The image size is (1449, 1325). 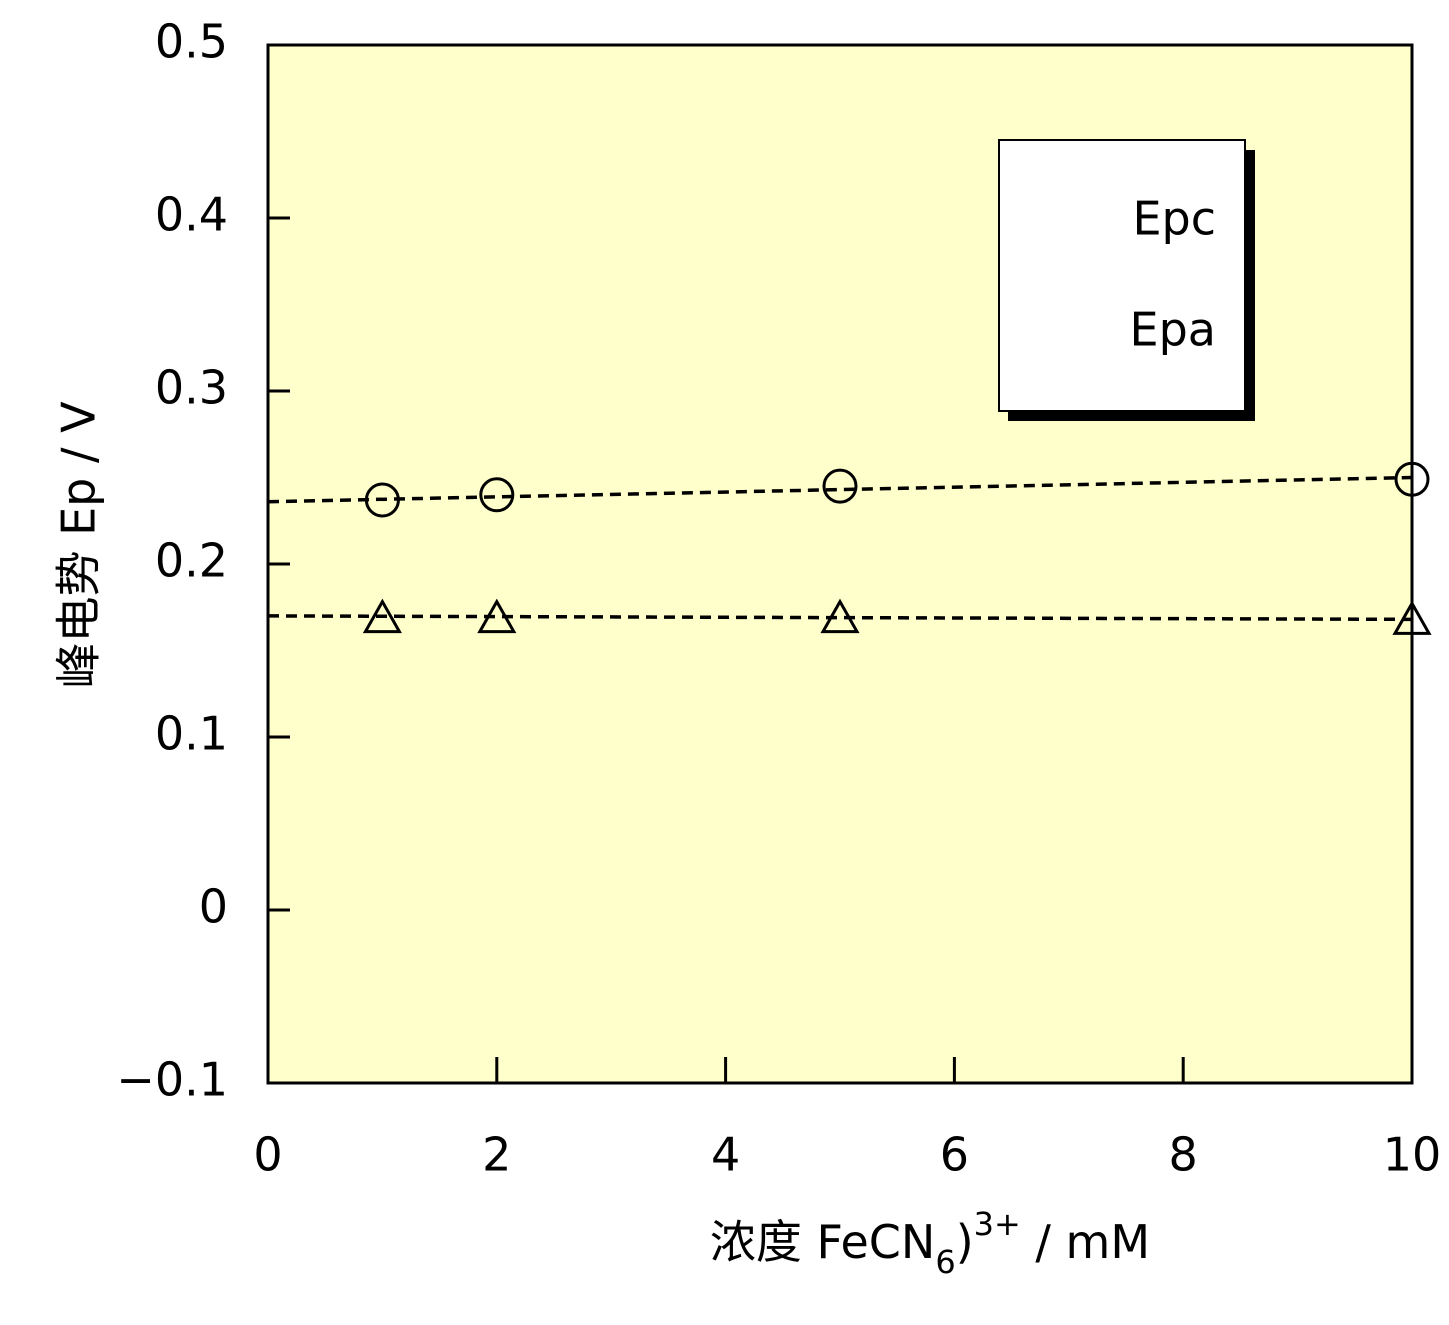 What do you see at coordinates (213, 907) in the screenshot?
I see `y-tick-label: 0` at bounding box center [213, 907].